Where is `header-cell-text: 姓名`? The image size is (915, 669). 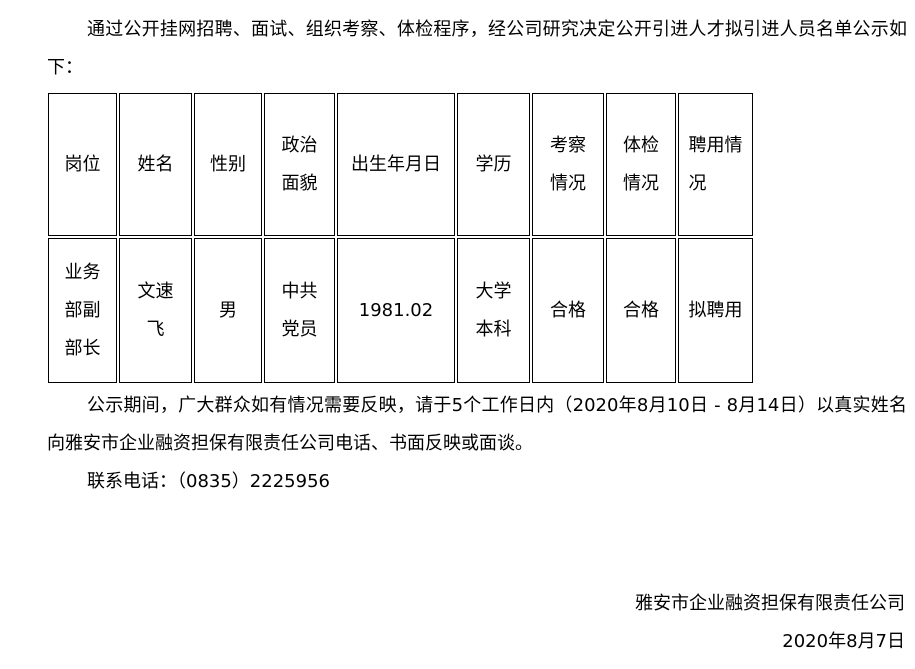 header-cell-text: 姓名 is located at coordinates (155, 164).